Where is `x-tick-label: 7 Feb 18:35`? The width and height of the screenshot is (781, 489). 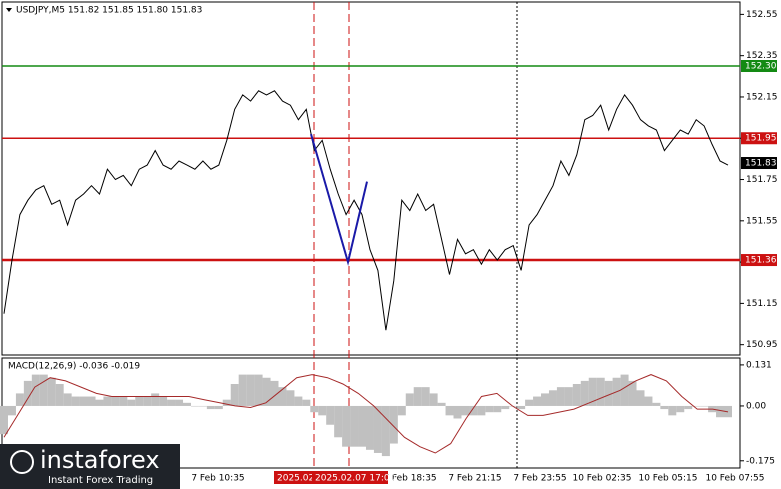 x-tick-label: 7 Feb 18:35 is located at coordinates (409, 479).